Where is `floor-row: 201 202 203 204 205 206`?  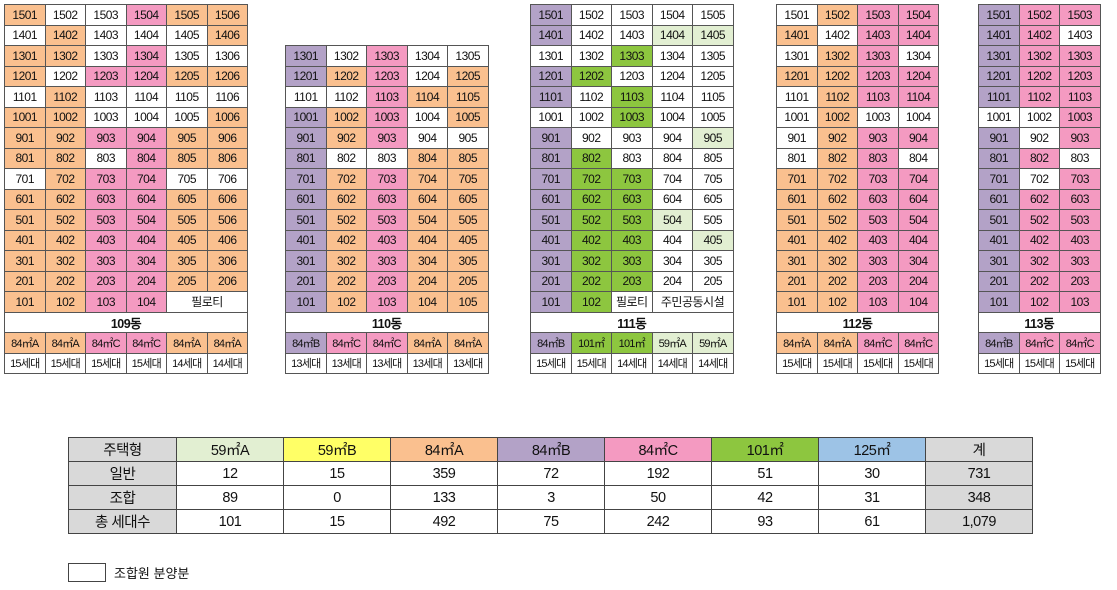
floor-row: 201 202 203 204 205 206 is located at coordinates (126, 281).